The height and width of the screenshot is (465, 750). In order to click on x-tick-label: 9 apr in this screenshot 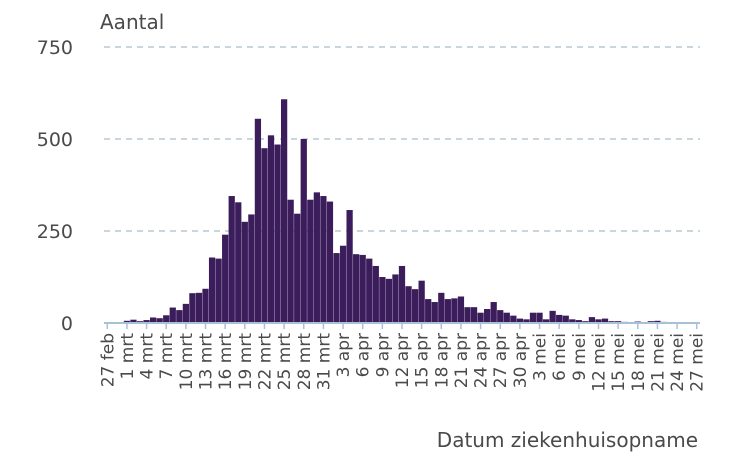, I will do `click(383, 355)`.